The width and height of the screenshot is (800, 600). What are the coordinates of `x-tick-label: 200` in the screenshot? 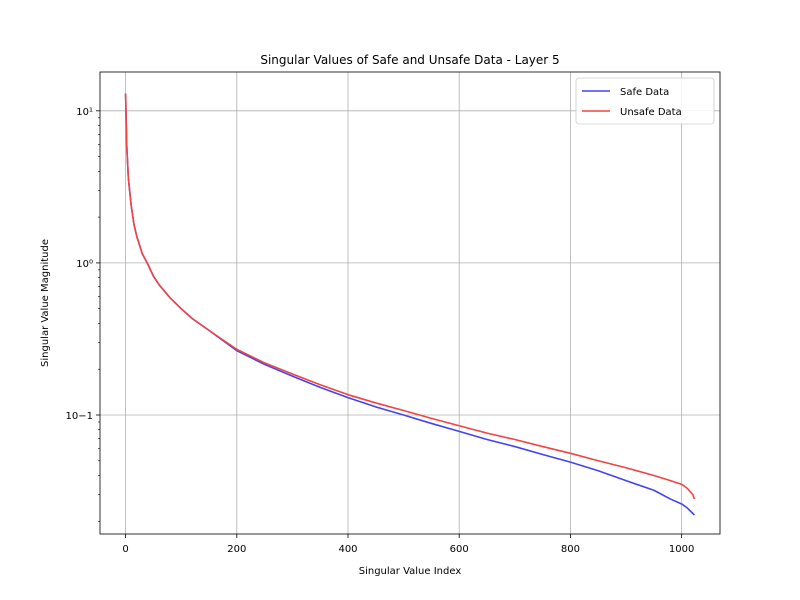 It's located at (236, 549).